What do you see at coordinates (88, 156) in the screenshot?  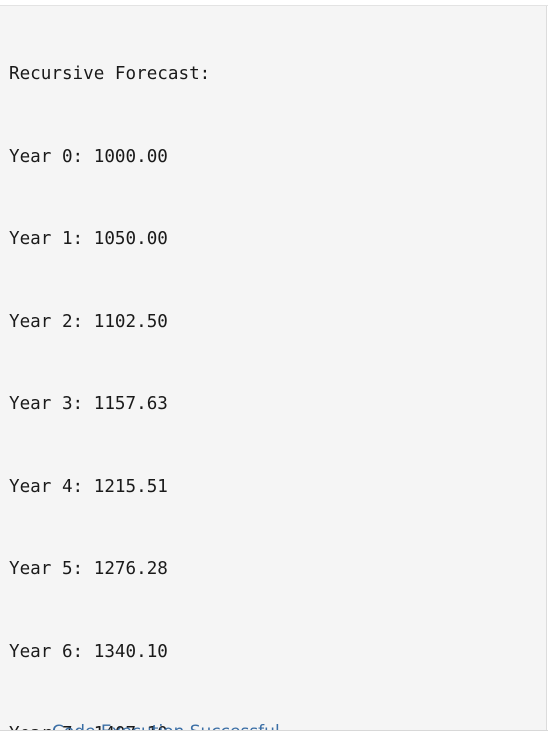 I see `forecast-row: Year 0: 1000.00` at bounding box center [88, 156].